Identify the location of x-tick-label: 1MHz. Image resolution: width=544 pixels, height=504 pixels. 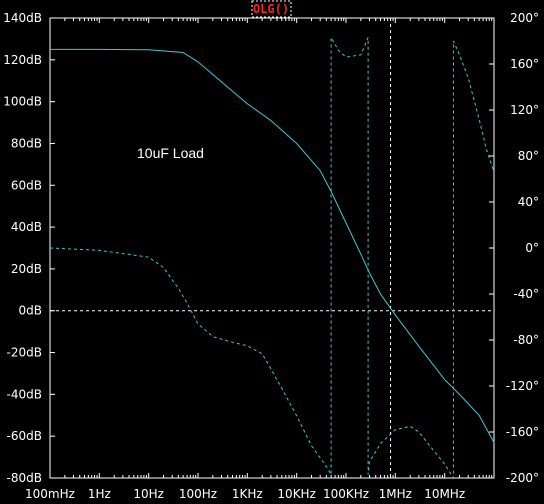
(395, 494).